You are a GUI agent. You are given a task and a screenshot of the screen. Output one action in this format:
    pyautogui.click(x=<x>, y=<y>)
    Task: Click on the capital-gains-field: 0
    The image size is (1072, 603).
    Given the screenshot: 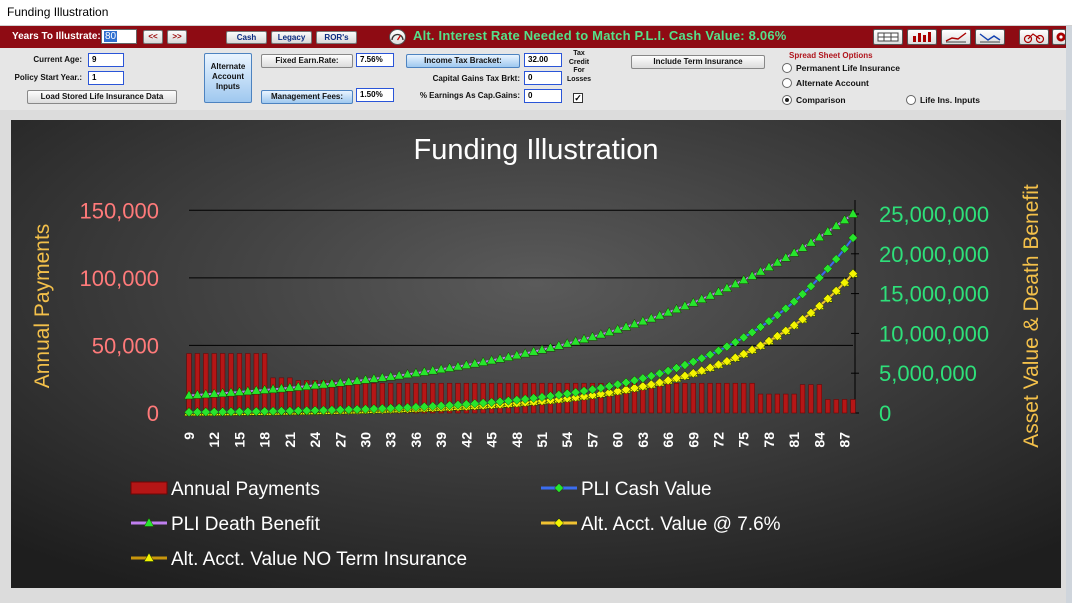 What is the action you would take?
    pyautogui.click(x=543, y=78)
    